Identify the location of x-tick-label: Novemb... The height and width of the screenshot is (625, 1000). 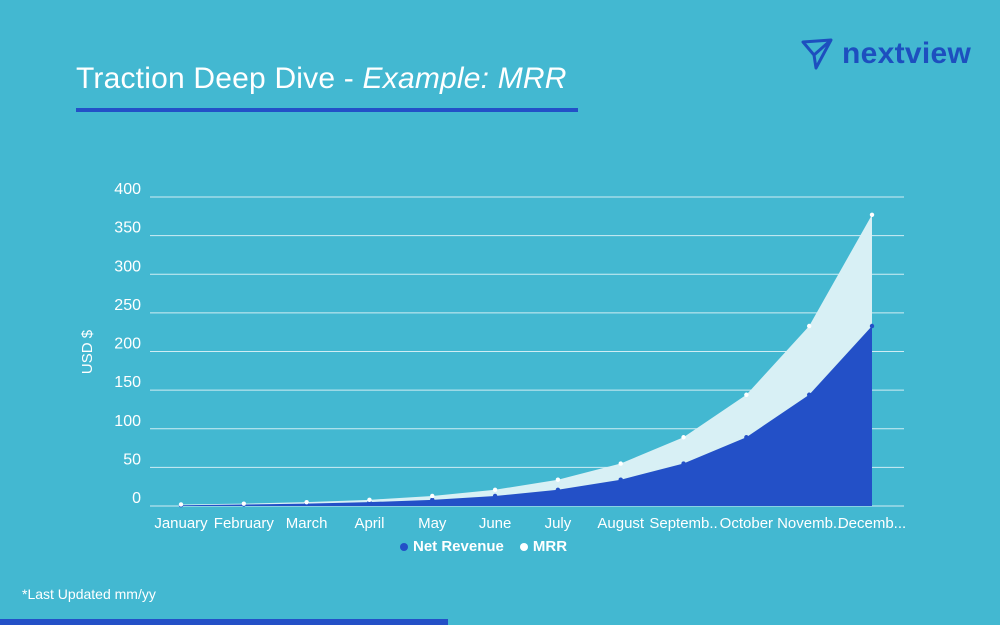
(809, 523).